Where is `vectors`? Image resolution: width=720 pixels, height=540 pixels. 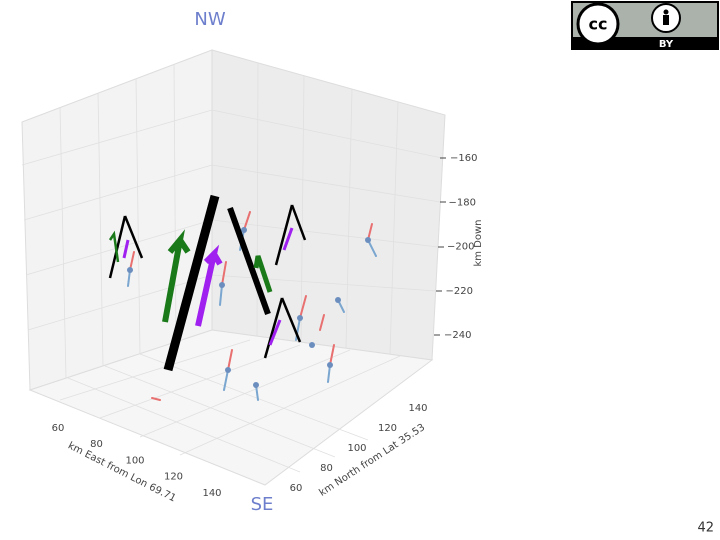 vectors is located at coordinates (252, 306).